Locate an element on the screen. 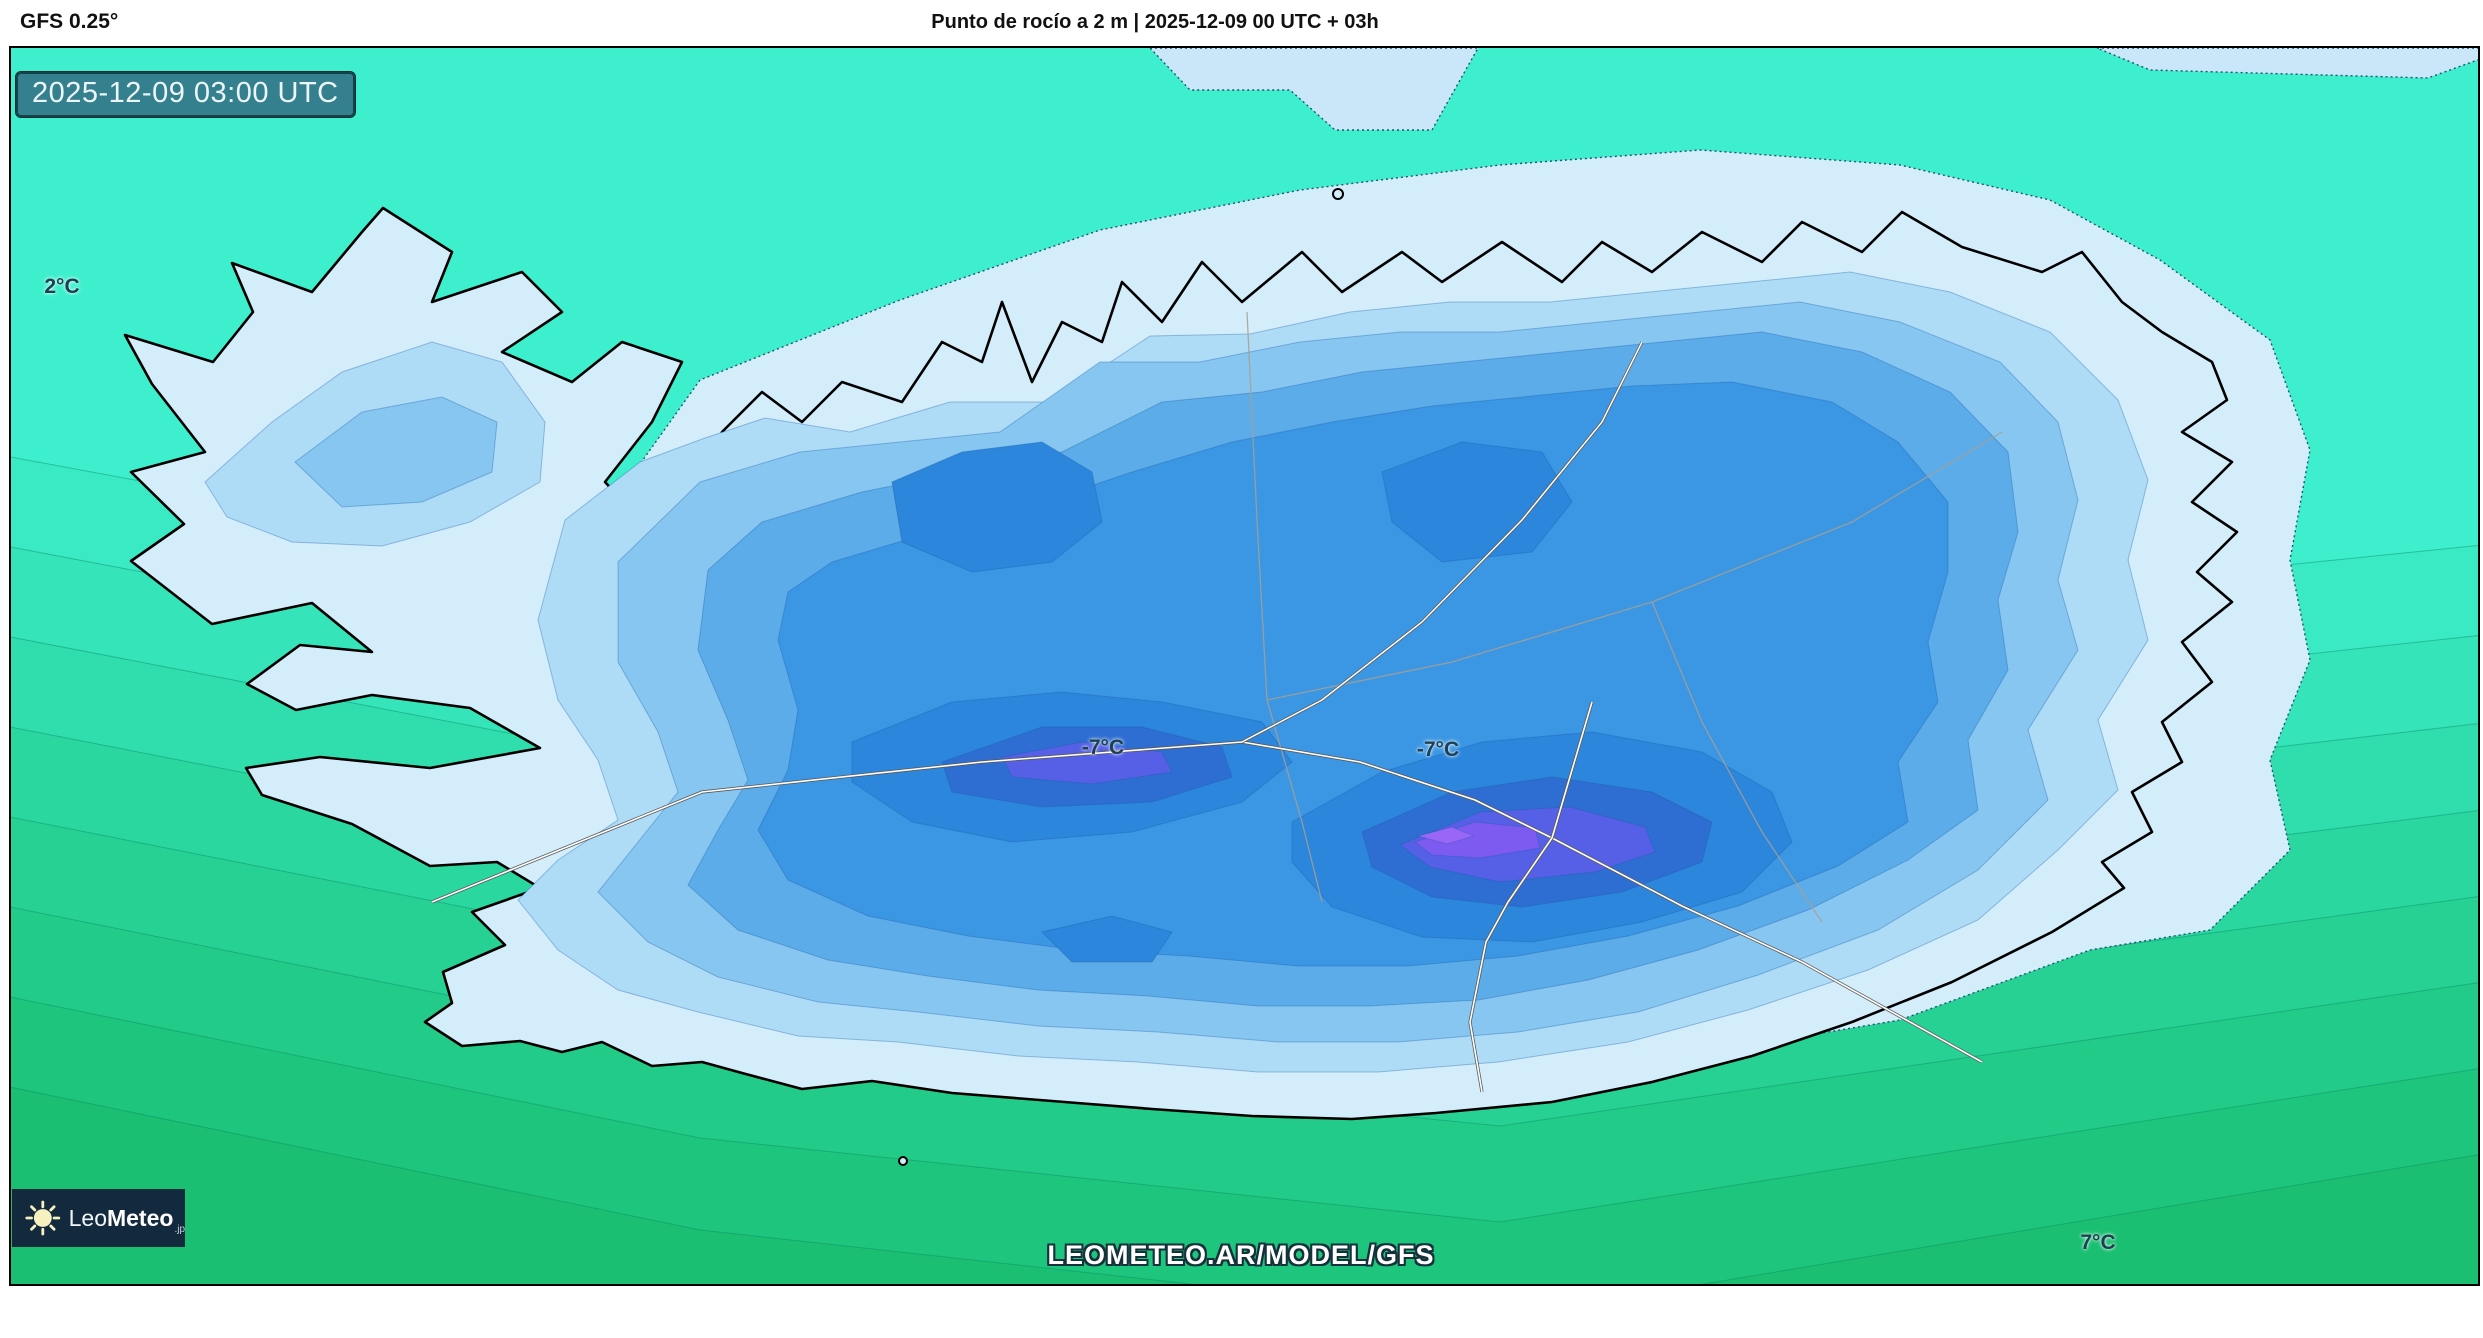 The image size is (2483, 1338). islet-north is located at coordinates (1338, 194).